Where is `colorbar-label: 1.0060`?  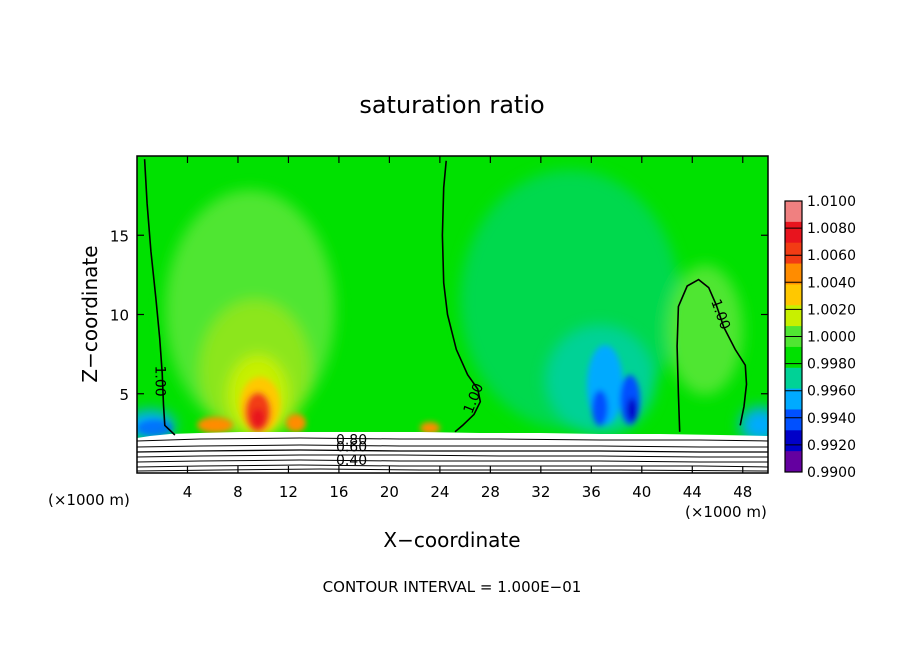 colorbar-label: 1.0060 is located at coordinates (831, 256).